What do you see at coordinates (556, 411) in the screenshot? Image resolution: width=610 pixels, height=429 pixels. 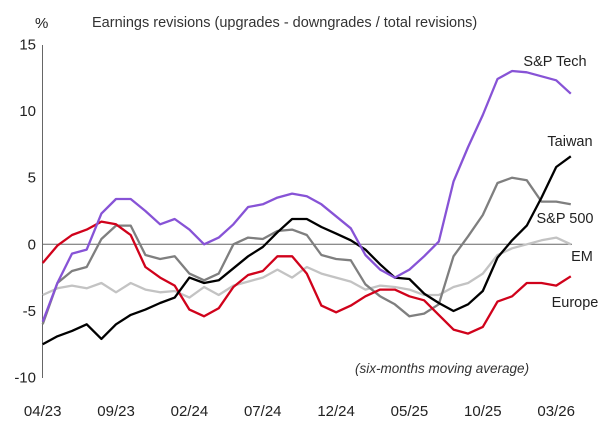 I see `x-tick-label: 03/26` at bounding box center [556, 411].